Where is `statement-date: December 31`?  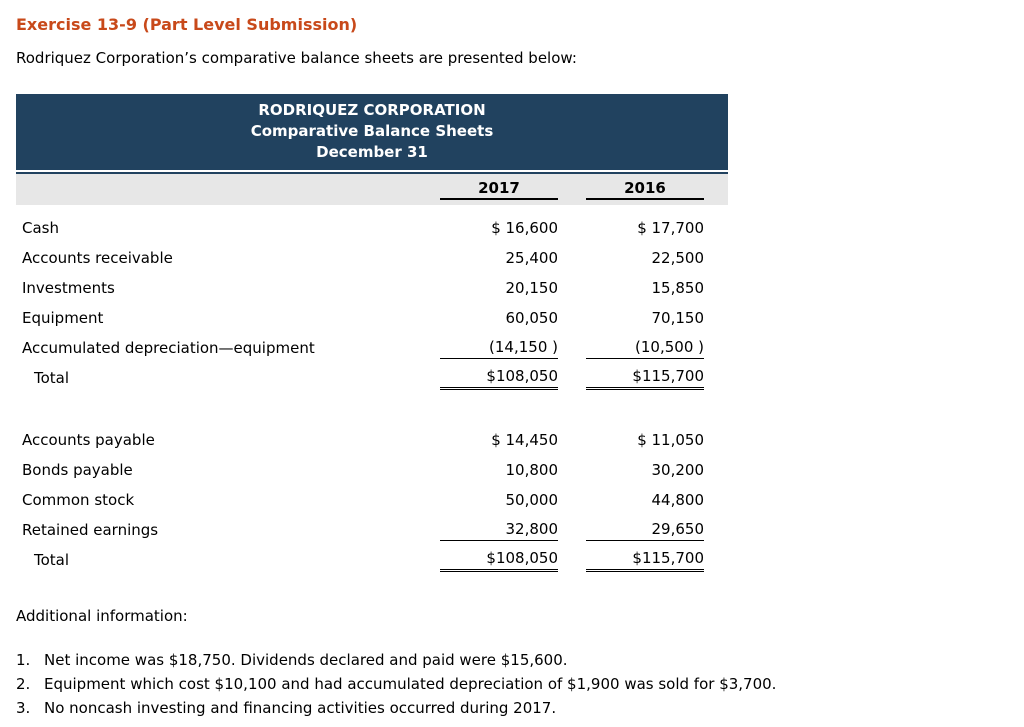 statement-date: December 31 is located at coordinates (372, 152).